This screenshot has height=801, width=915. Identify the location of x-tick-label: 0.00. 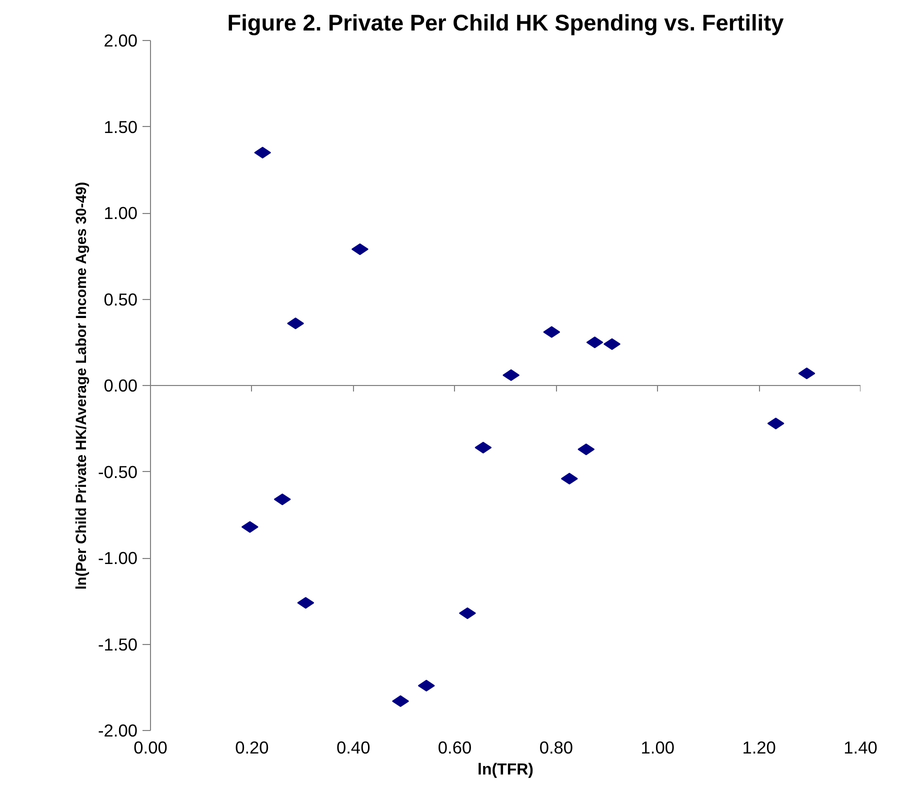
(151, 748).